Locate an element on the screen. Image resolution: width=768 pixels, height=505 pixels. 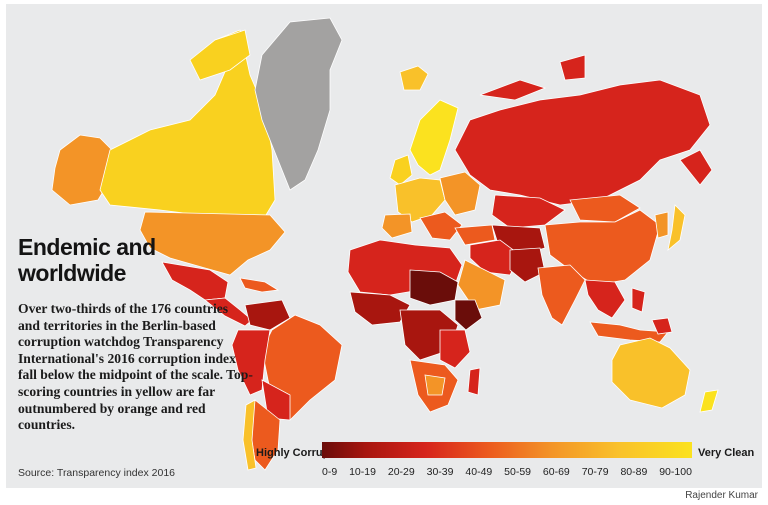
legend-tick: 0-9 is located at coordinates (330, 472).